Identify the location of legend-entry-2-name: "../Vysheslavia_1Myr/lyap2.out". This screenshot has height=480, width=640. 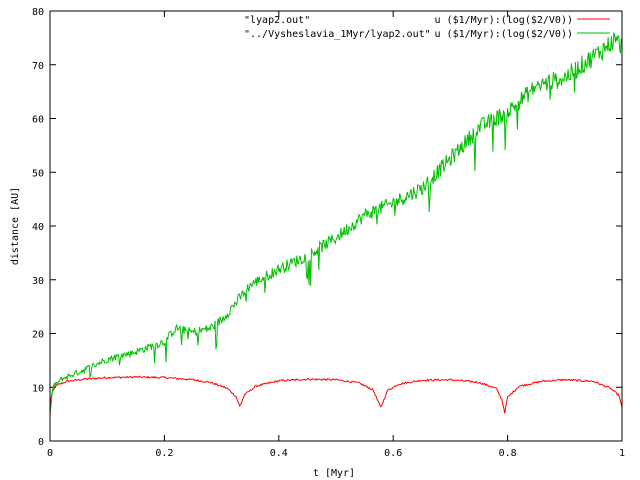
(337, 34).